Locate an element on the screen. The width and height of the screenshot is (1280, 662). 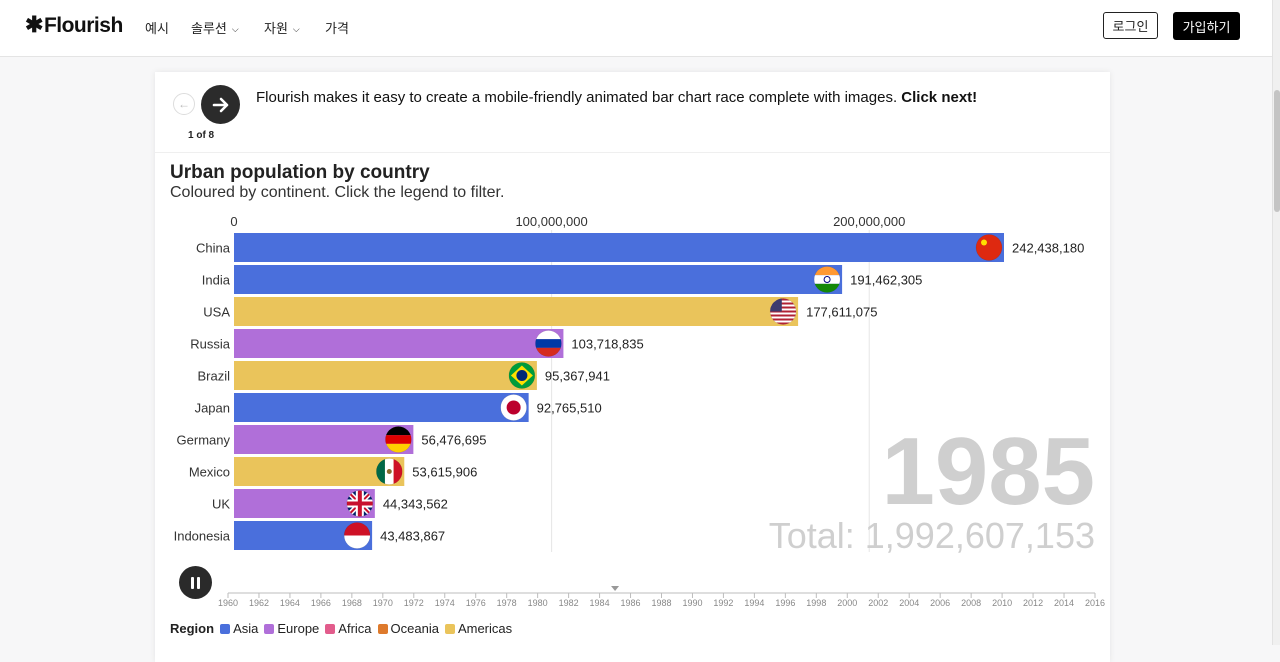
chart-title: Urban population by country is located at coordinates (300, 172).